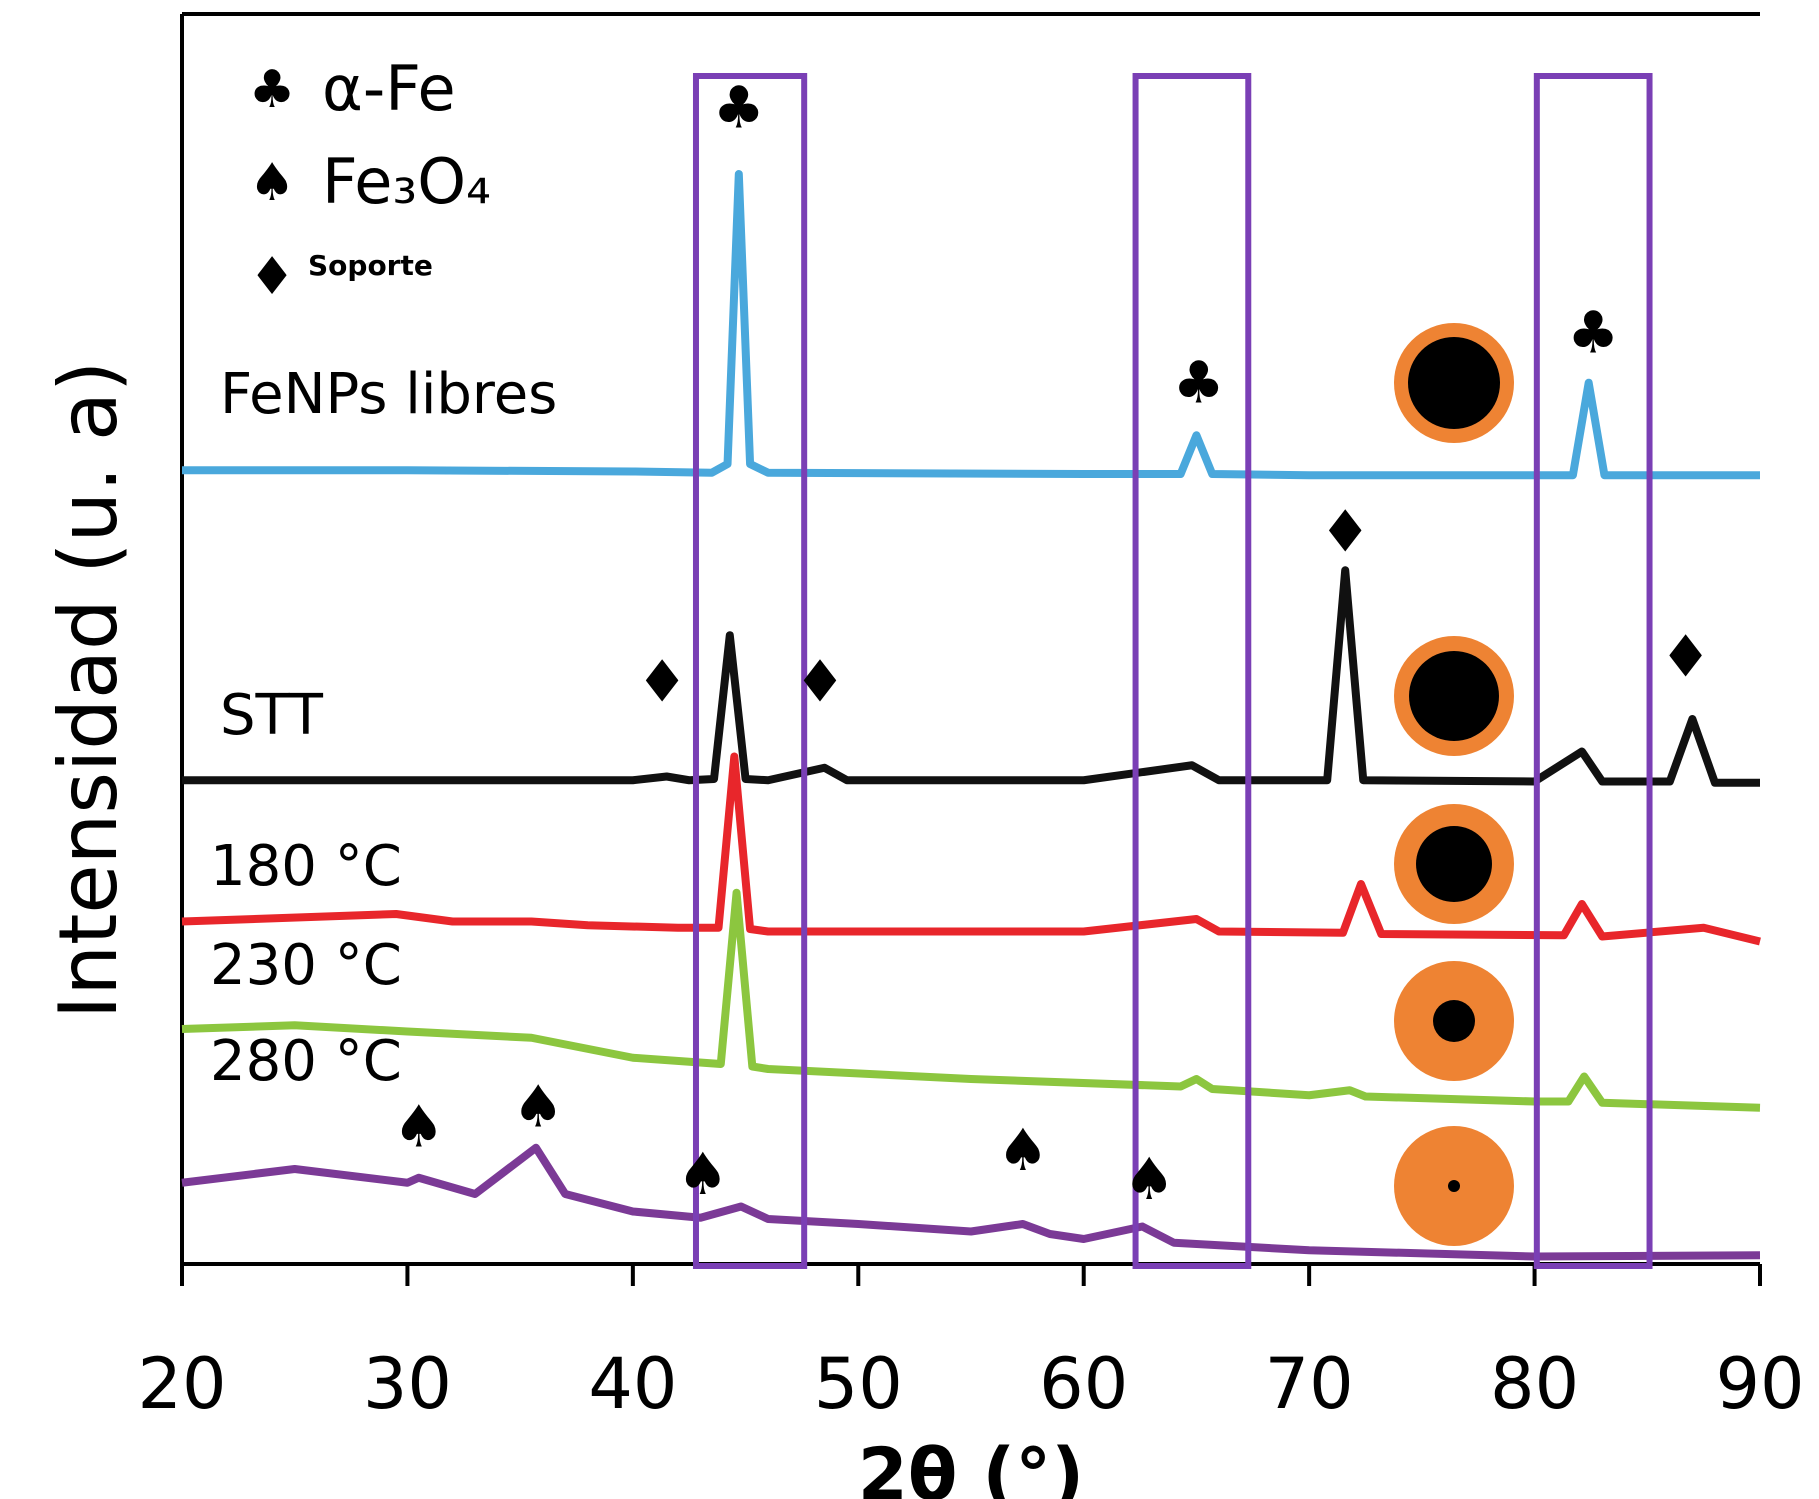 The height and width of the screenshot is (1499, 1819). What do you see at coordinates (1083, 1384) in the screenshot?
I see `x-tick-label: 60` at bounding box center [1083, 1384].